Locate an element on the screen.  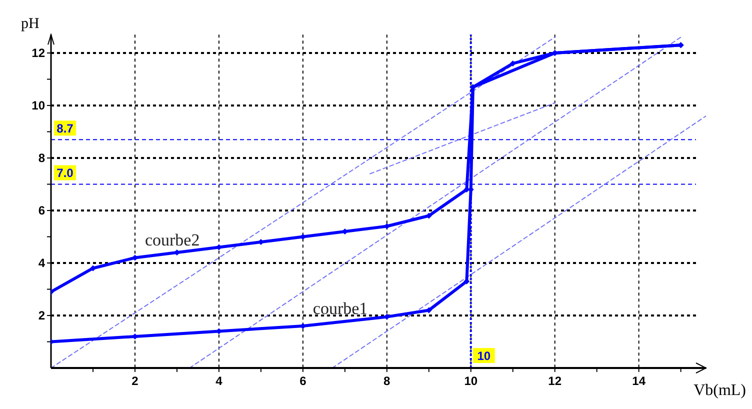
ref-line-label: 8.7 is located at coordinates (65, 129).